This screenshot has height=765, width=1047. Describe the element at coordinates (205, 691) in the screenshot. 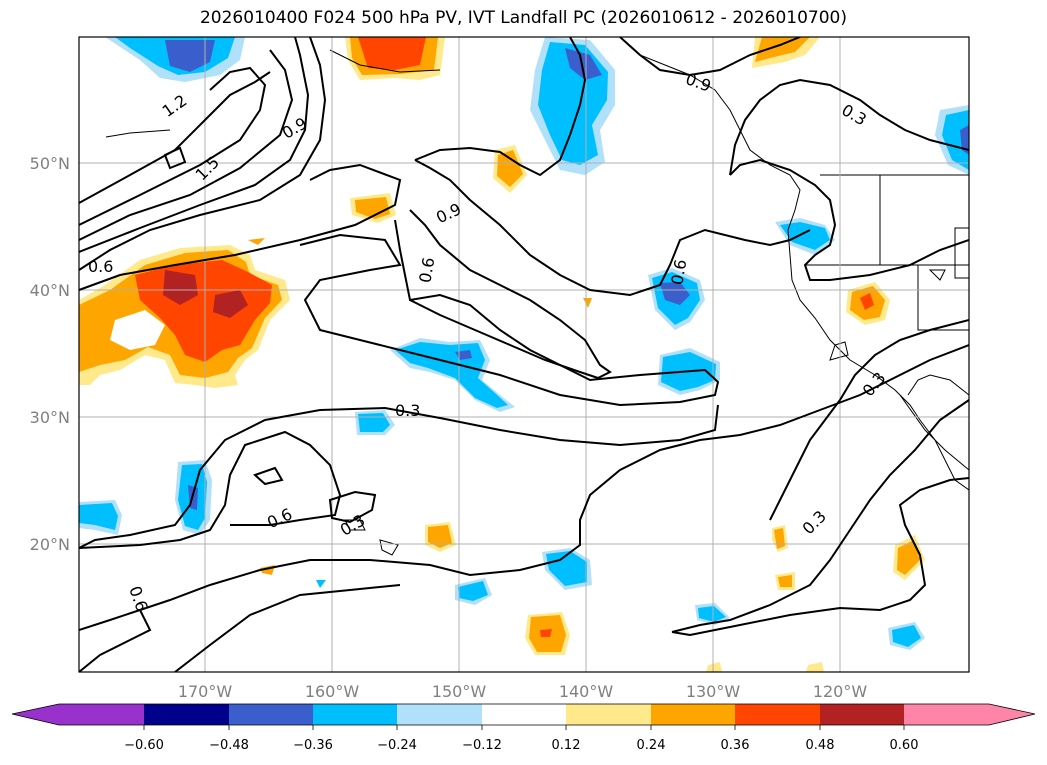

I see `lon-label: 170°W` at that location.